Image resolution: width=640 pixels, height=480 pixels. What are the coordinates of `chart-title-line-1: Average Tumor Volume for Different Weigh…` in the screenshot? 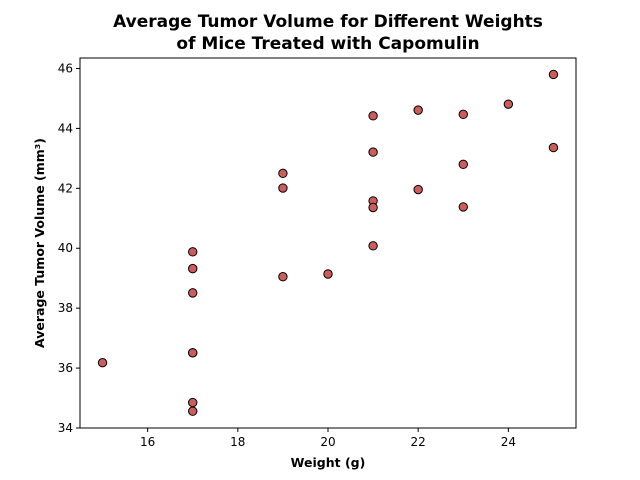 It's located at (328, 22).